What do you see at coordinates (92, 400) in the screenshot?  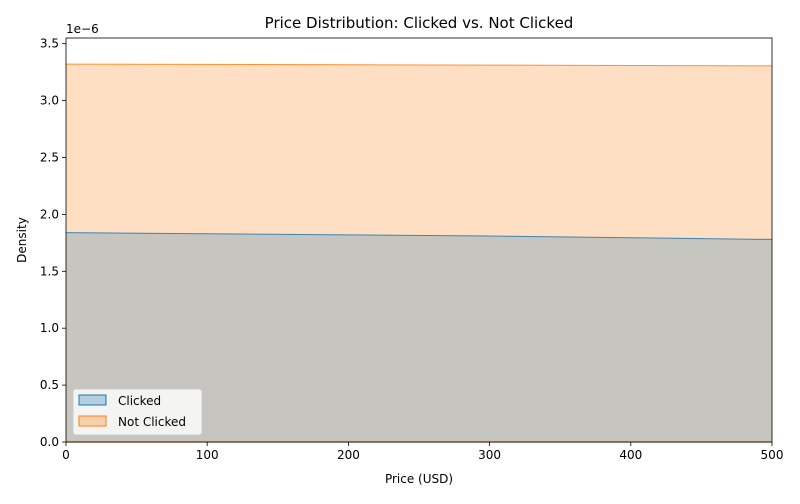 I see `legend-swatch-clicked` at bounding box center [92, 400].